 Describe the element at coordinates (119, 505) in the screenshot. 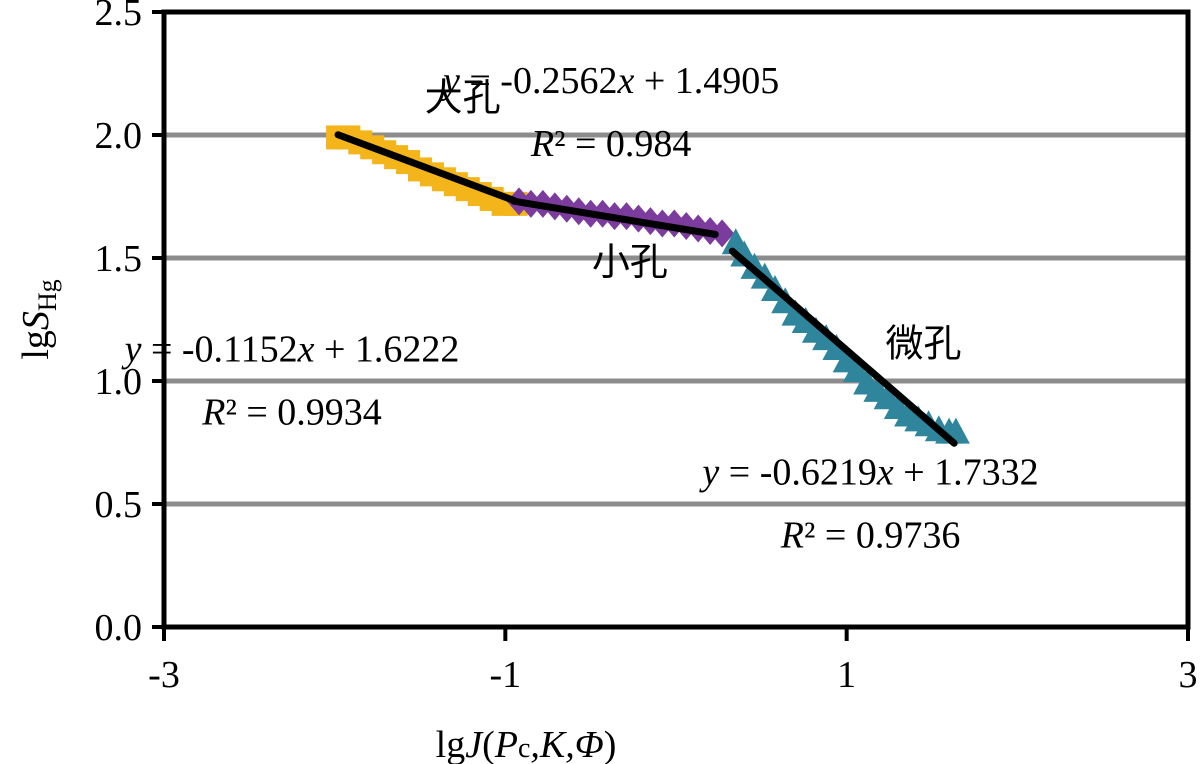

I see `y-tick-label: 0.5` at that location.